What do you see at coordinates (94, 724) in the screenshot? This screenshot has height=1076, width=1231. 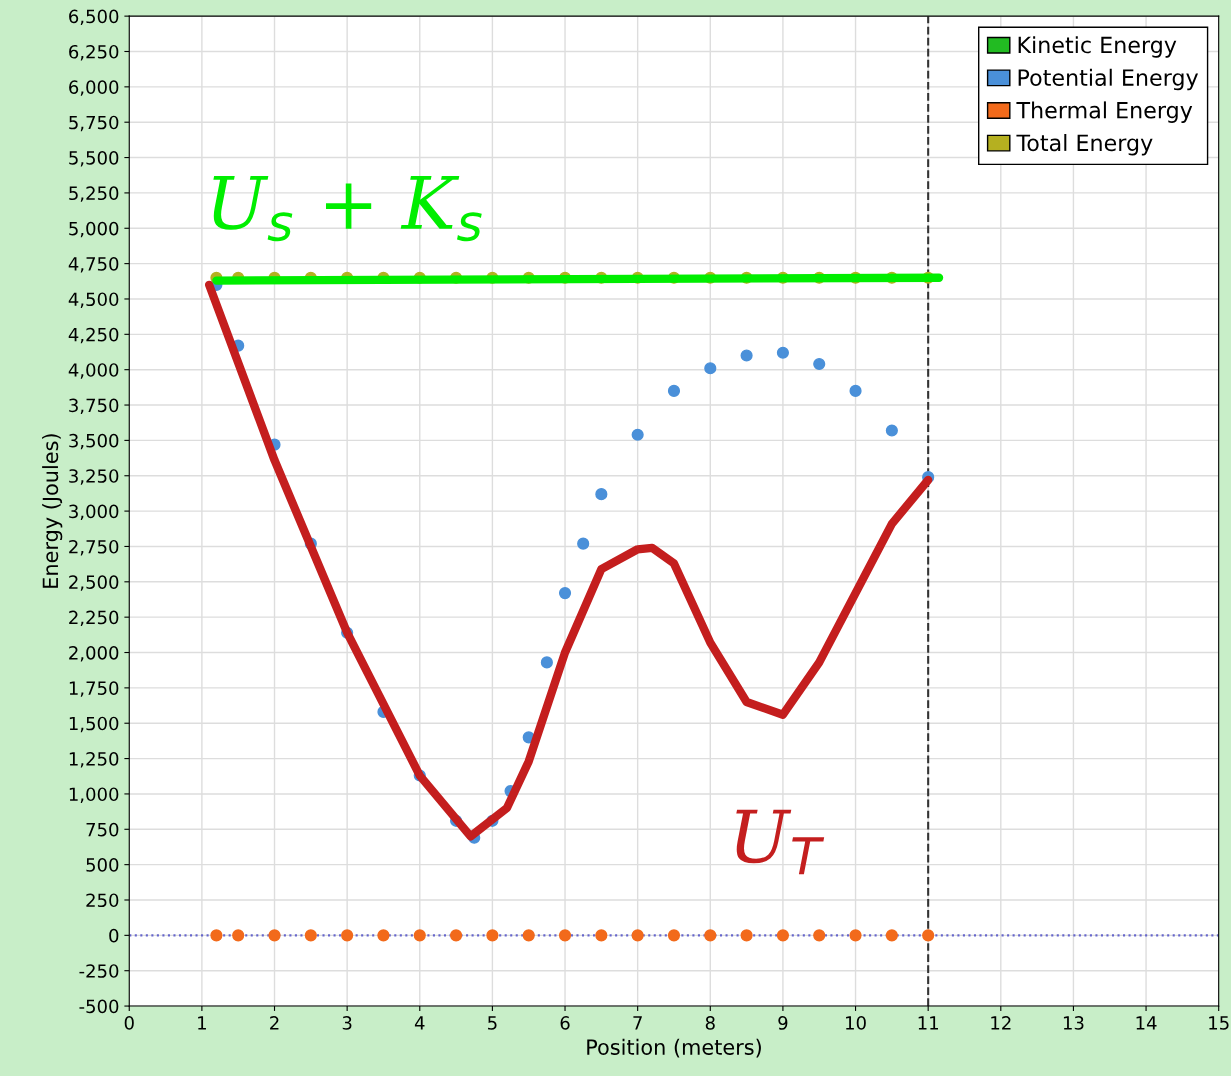 I see `y-tick-label: 1,500` at bounding box center [94, 724].